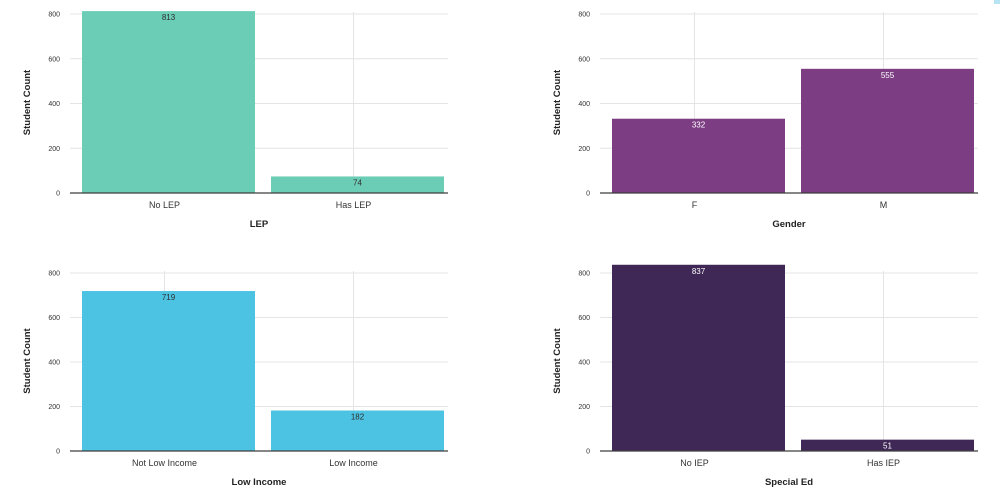 This screenshot has height=495, width=1000. I want to click on x-category-label: Not Low Income, so click(164, 463).